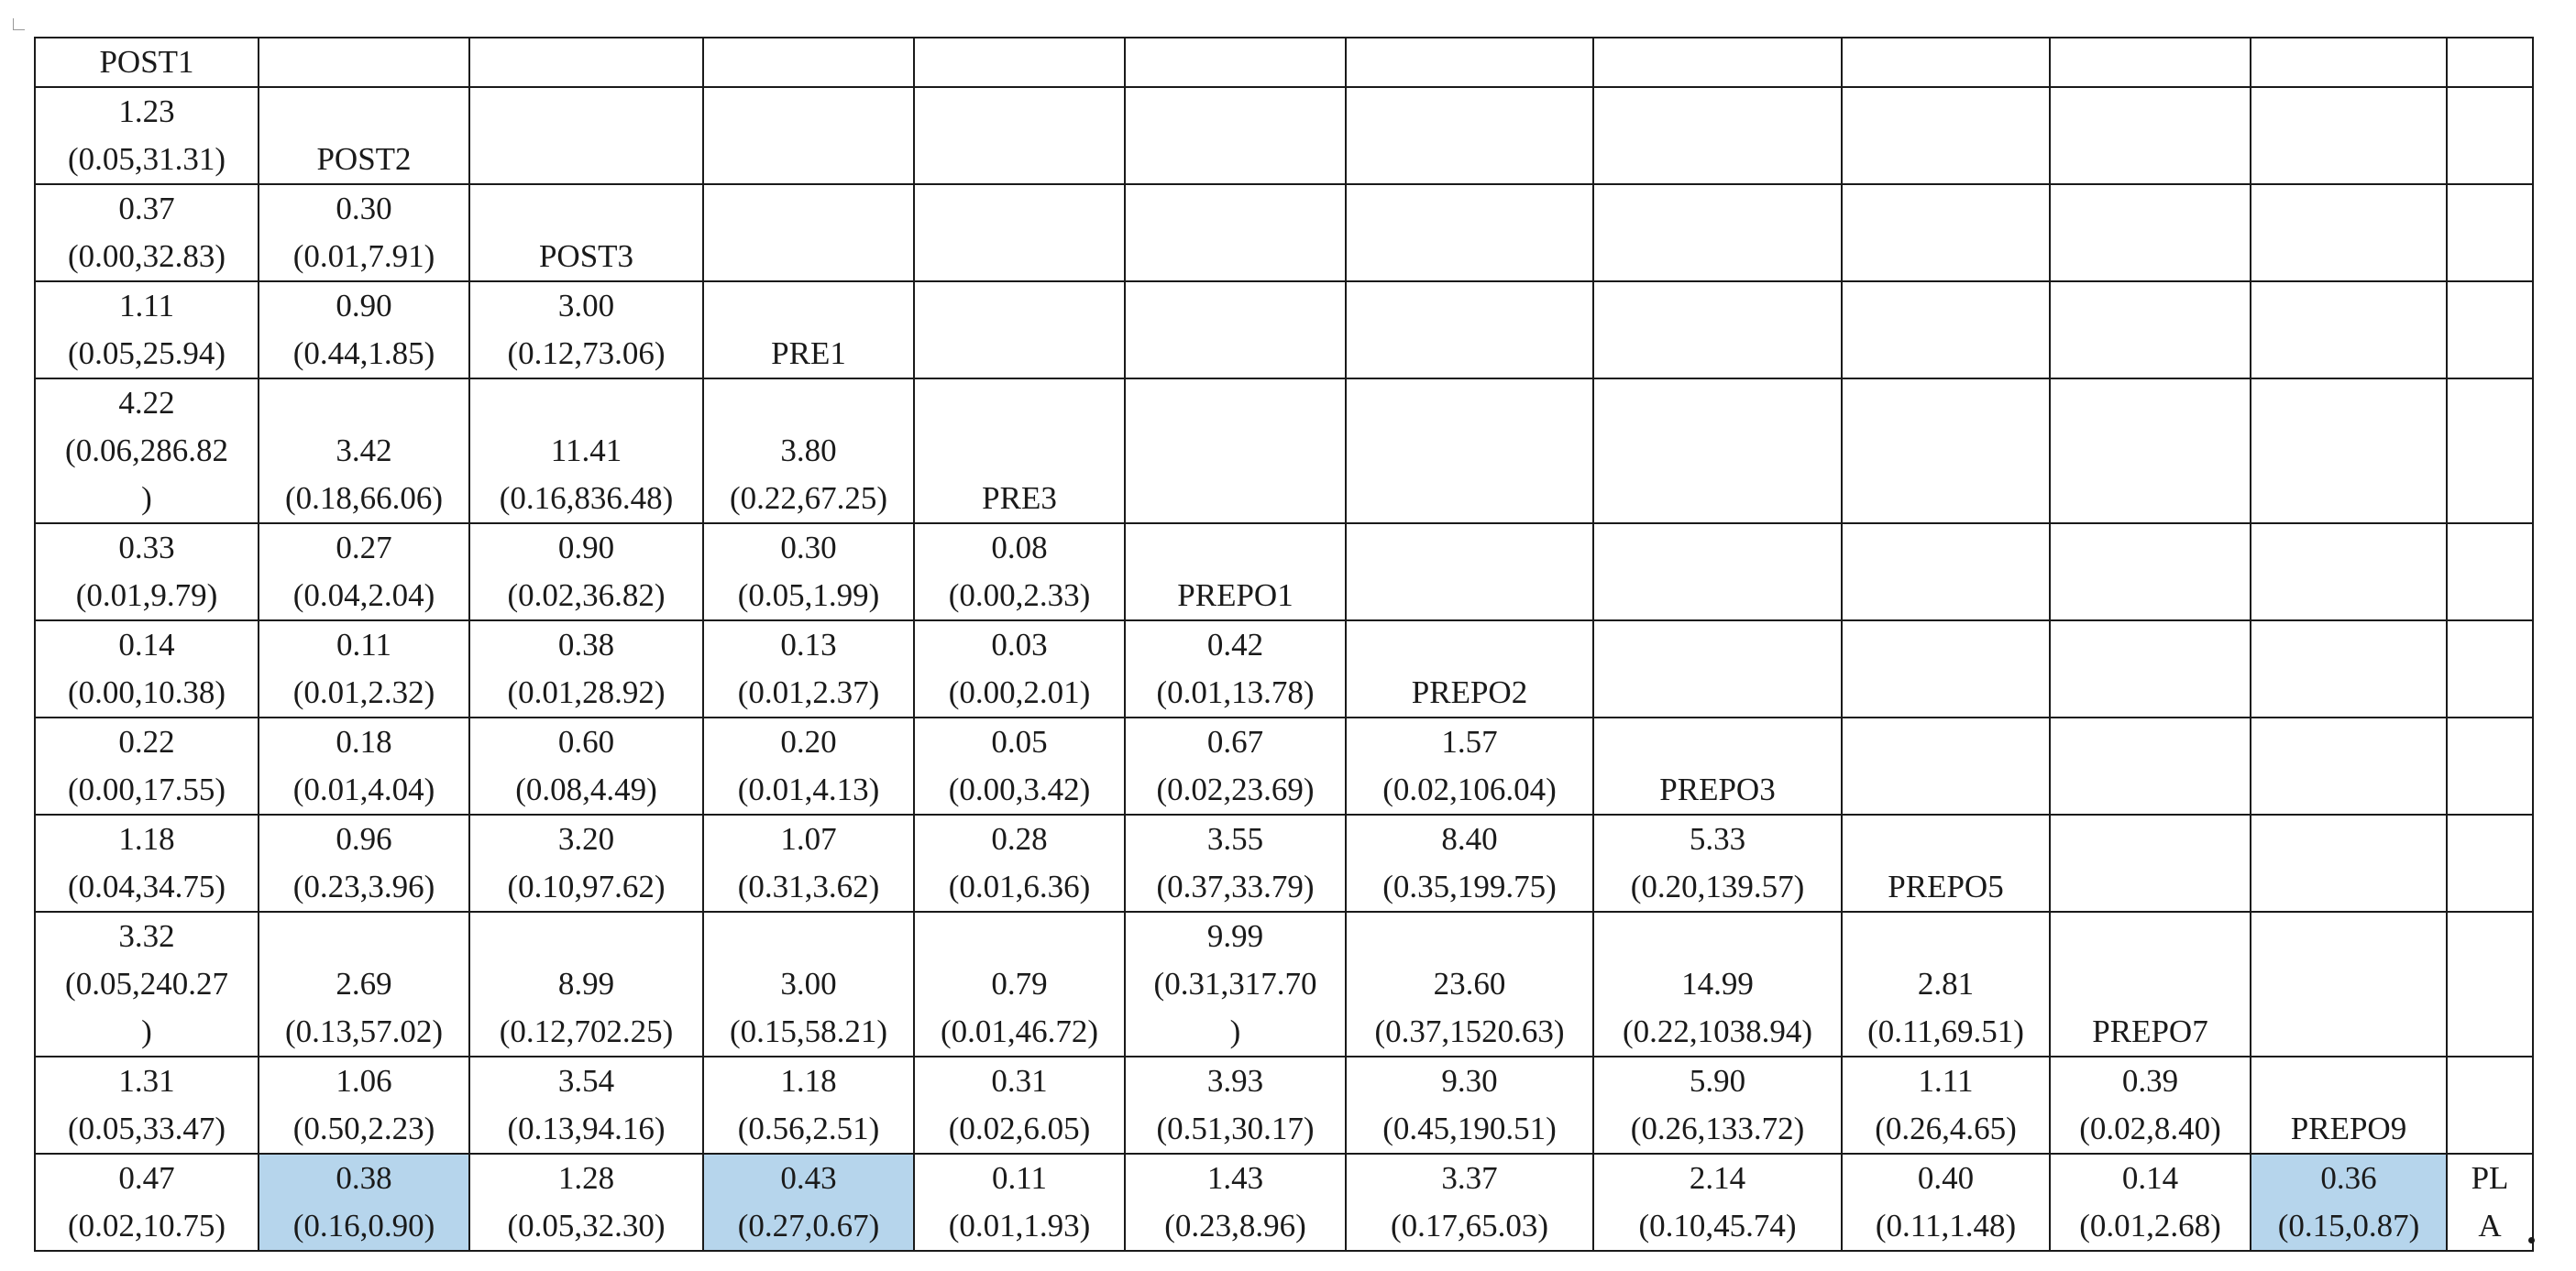  What do you see at coordinates (586, 692) in the screenshot?
I see `cell-text: (0.01,28.92)` at bounding box center [586, 692].